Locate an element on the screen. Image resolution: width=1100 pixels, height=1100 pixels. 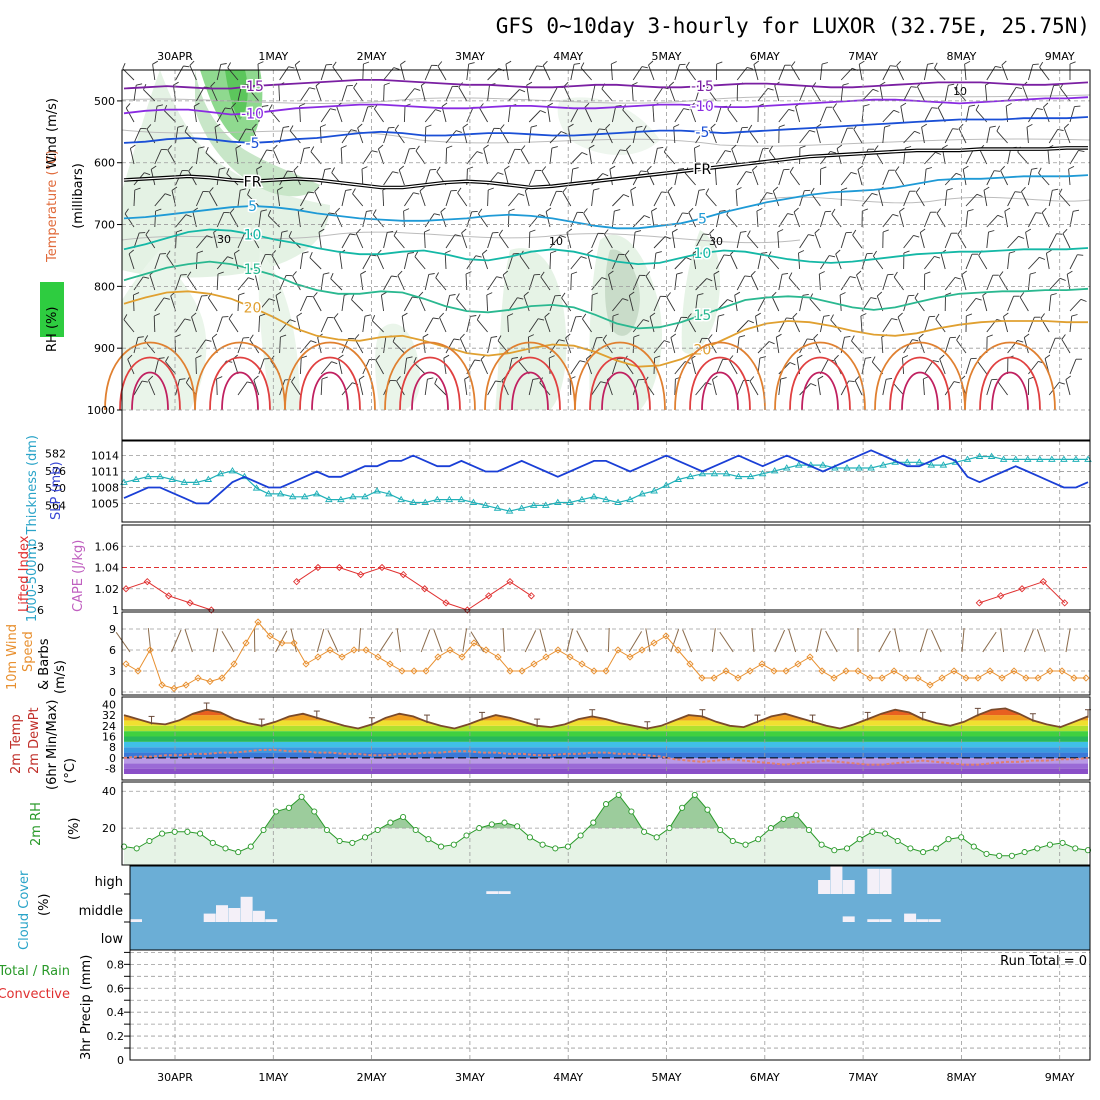
cloud-ylabel: Cloud Cover is located at coordinates (24, 910).